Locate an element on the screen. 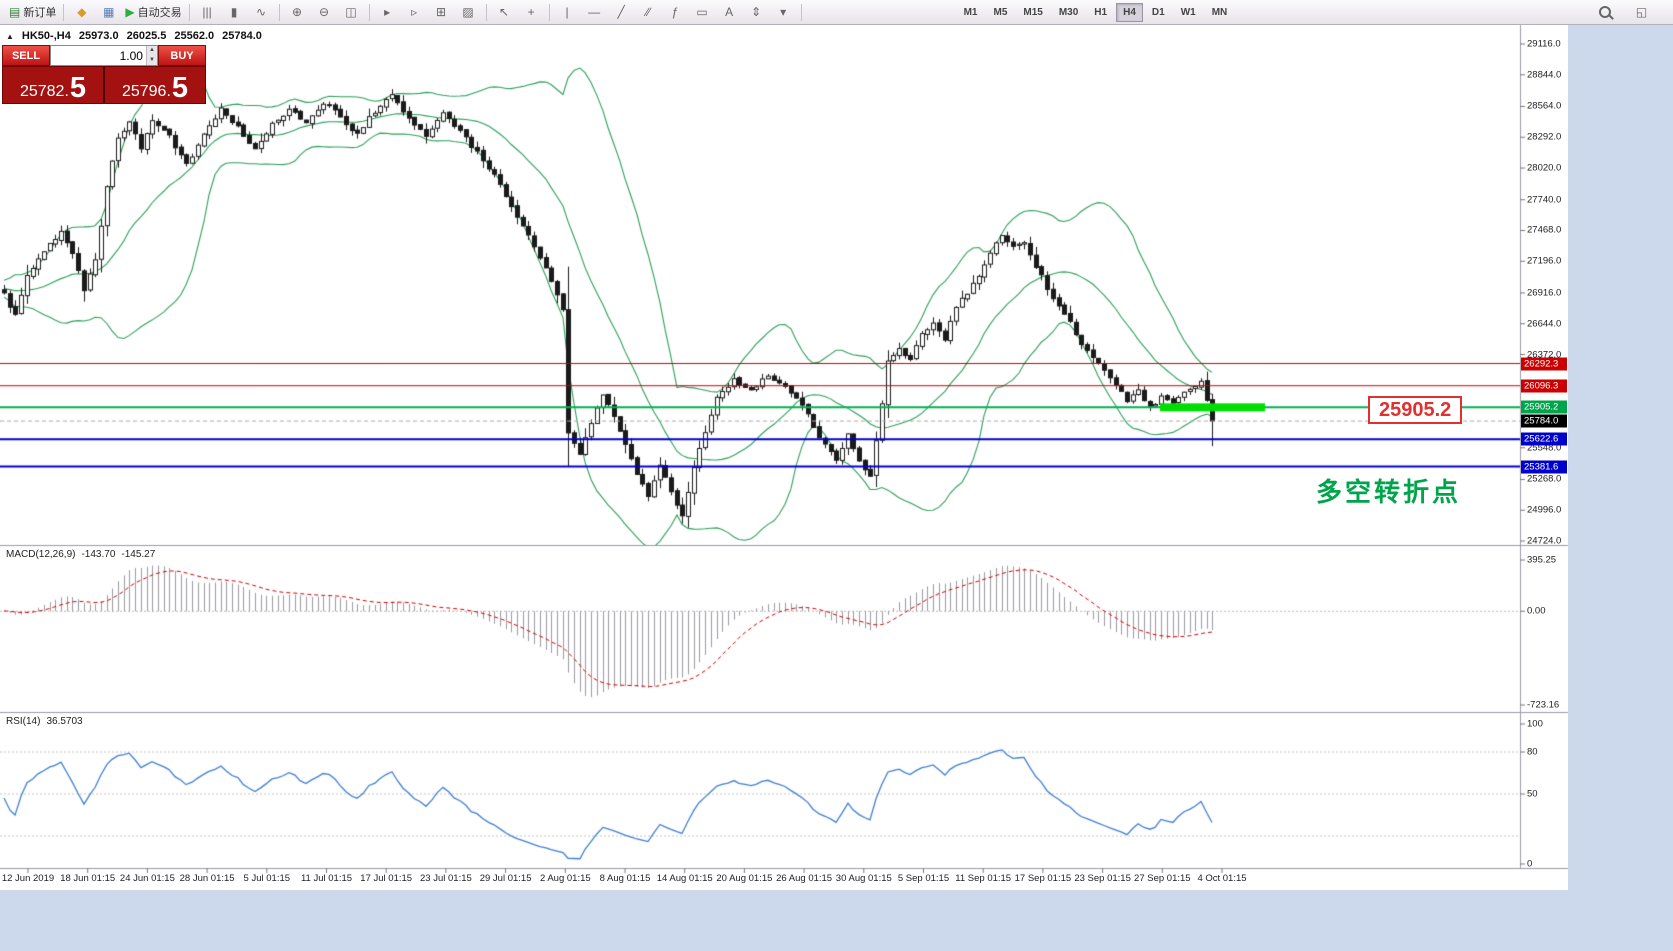 The height and width of the screenshot is (951, 1673). cursor-button: ↖ is located at coordinates (504, 12).